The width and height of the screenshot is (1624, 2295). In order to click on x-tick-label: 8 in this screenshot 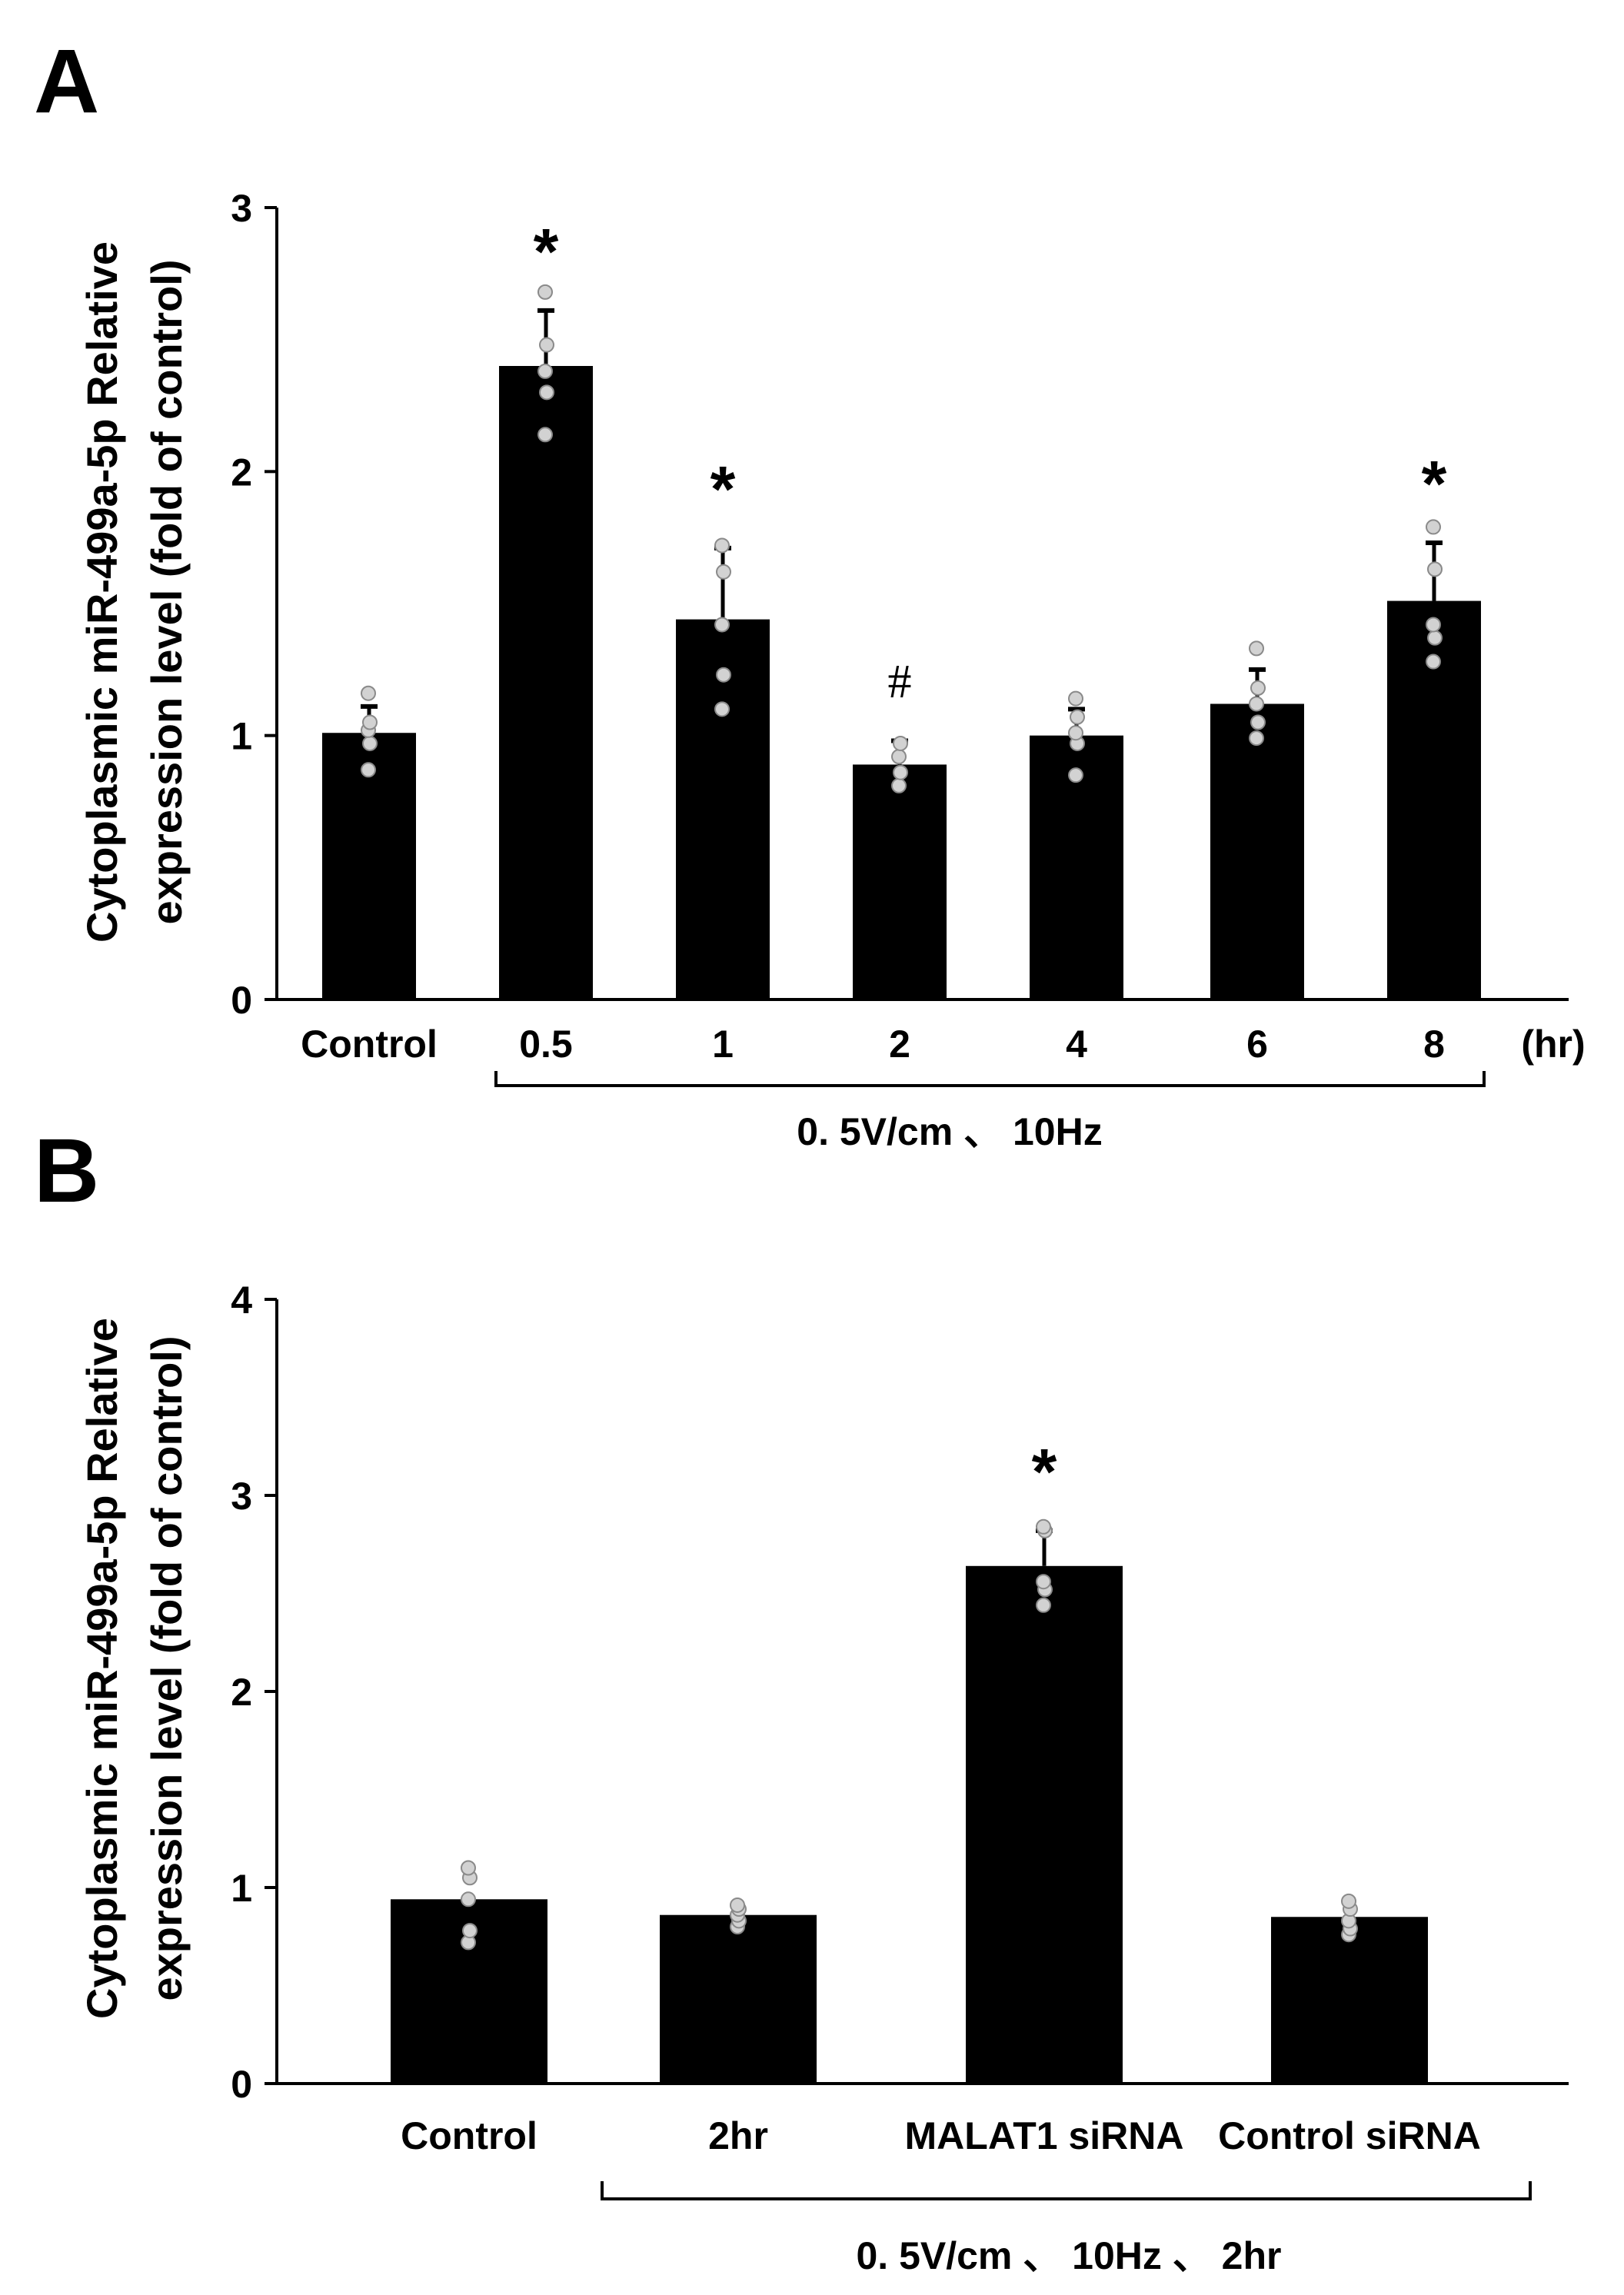, I will do `click(1434, 1044)`.